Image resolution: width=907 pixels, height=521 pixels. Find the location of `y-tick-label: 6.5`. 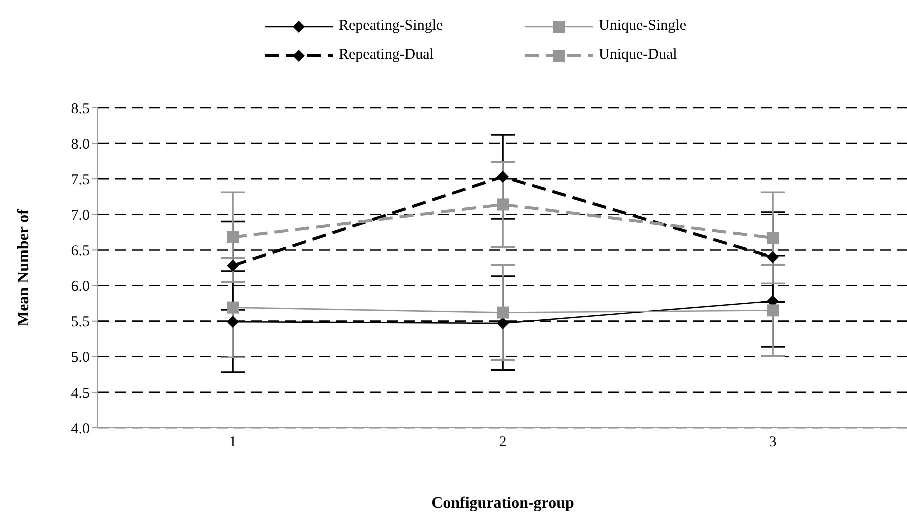

y-tick-label: 6.5 is located at coordinates (80, 252).